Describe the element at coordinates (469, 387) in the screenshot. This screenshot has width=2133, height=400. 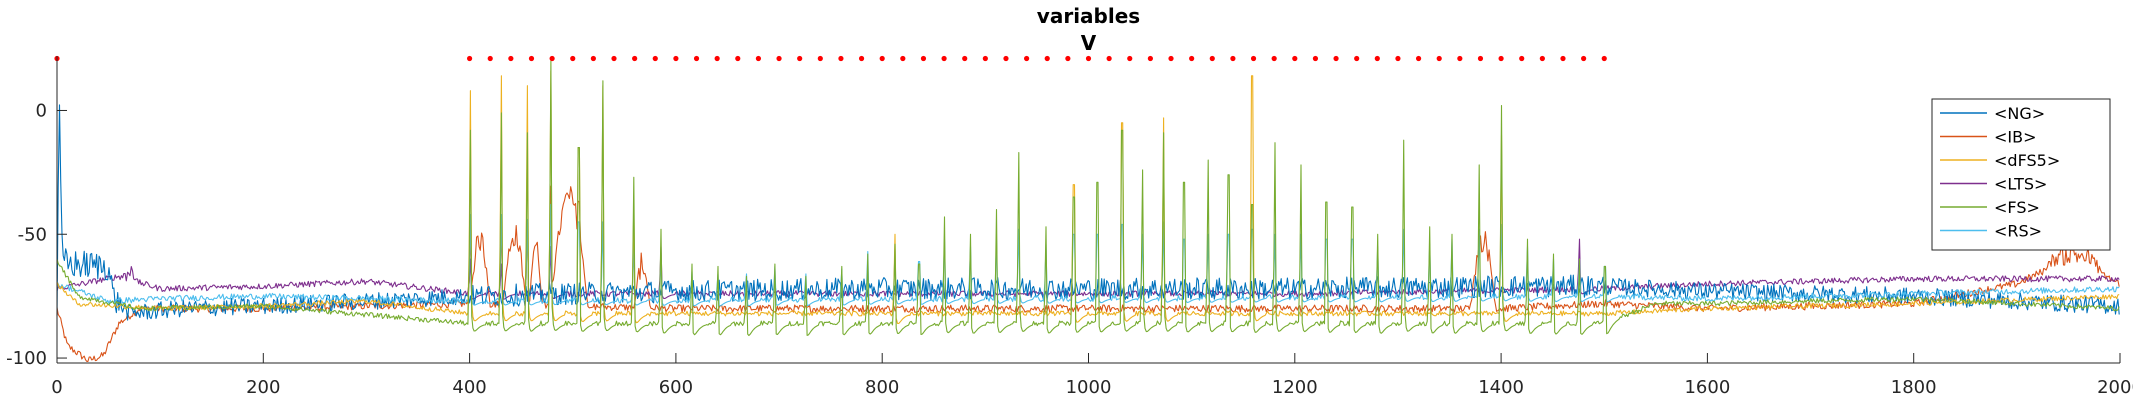
I see `x-tick-label: 400` at that location.